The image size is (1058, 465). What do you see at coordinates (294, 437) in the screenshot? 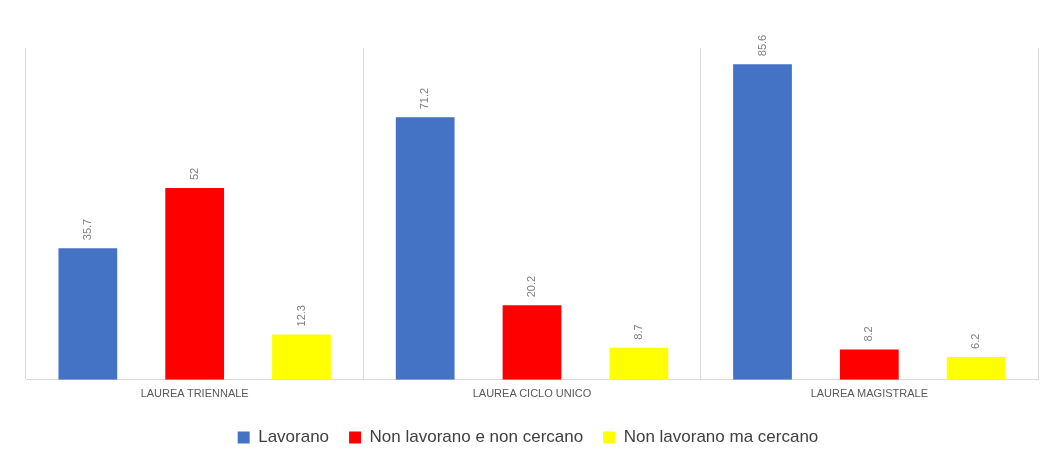
I see `legend-label: Lavorano` at bounding box center [294, 437].